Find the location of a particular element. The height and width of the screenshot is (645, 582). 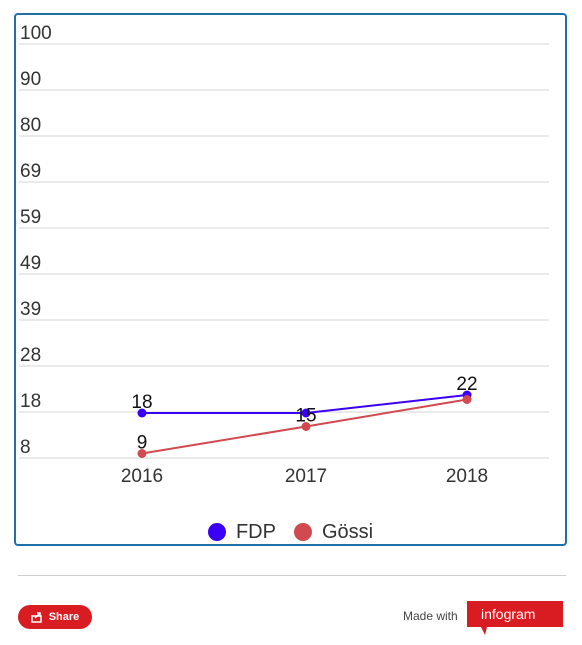

legend-label-fdp: FDP is located at coordinates (255, 531).